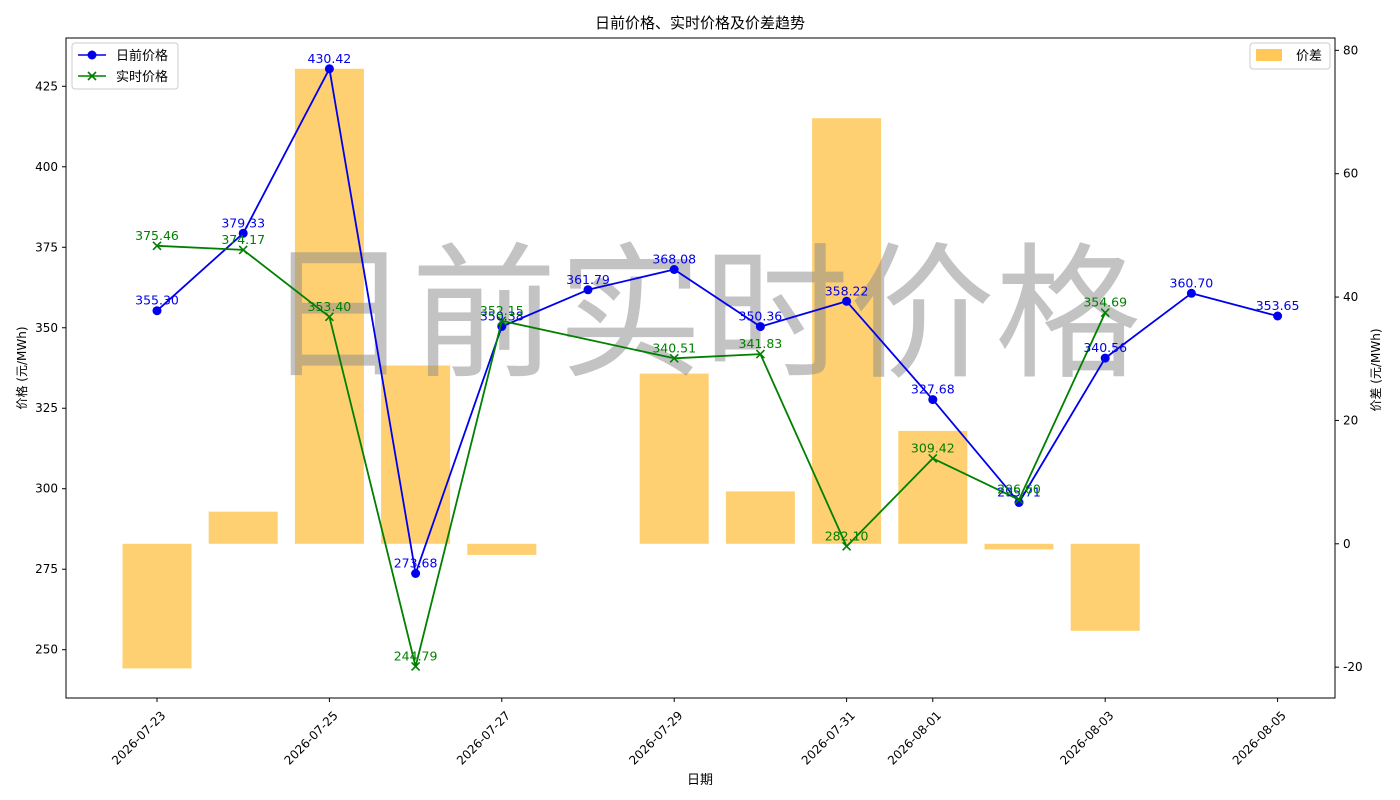 The image size is (1400, 800). Describe the element at coordinates (1347, 544) in the screenshot. I see `right-axis-tick-label: 0` at that location.